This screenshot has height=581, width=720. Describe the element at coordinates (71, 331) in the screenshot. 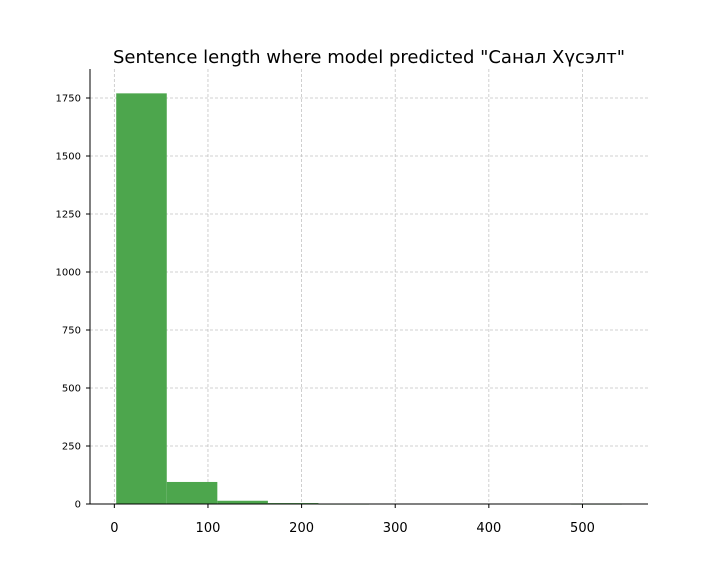

I see `y-tick-label: 750` at that location.